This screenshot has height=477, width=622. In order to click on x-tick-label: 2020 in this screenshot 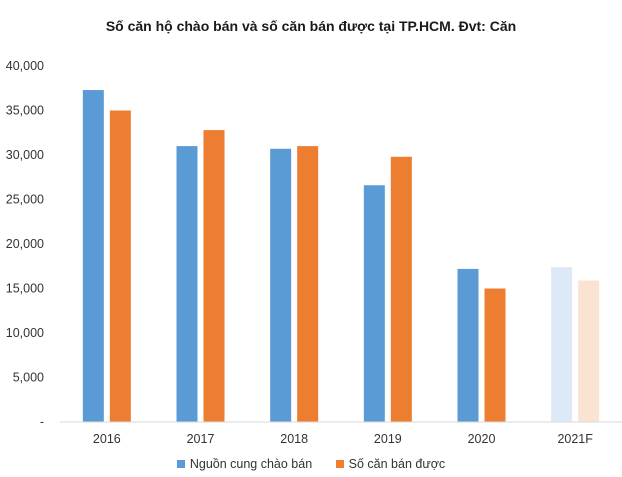, I will do `click(482, 439)`.